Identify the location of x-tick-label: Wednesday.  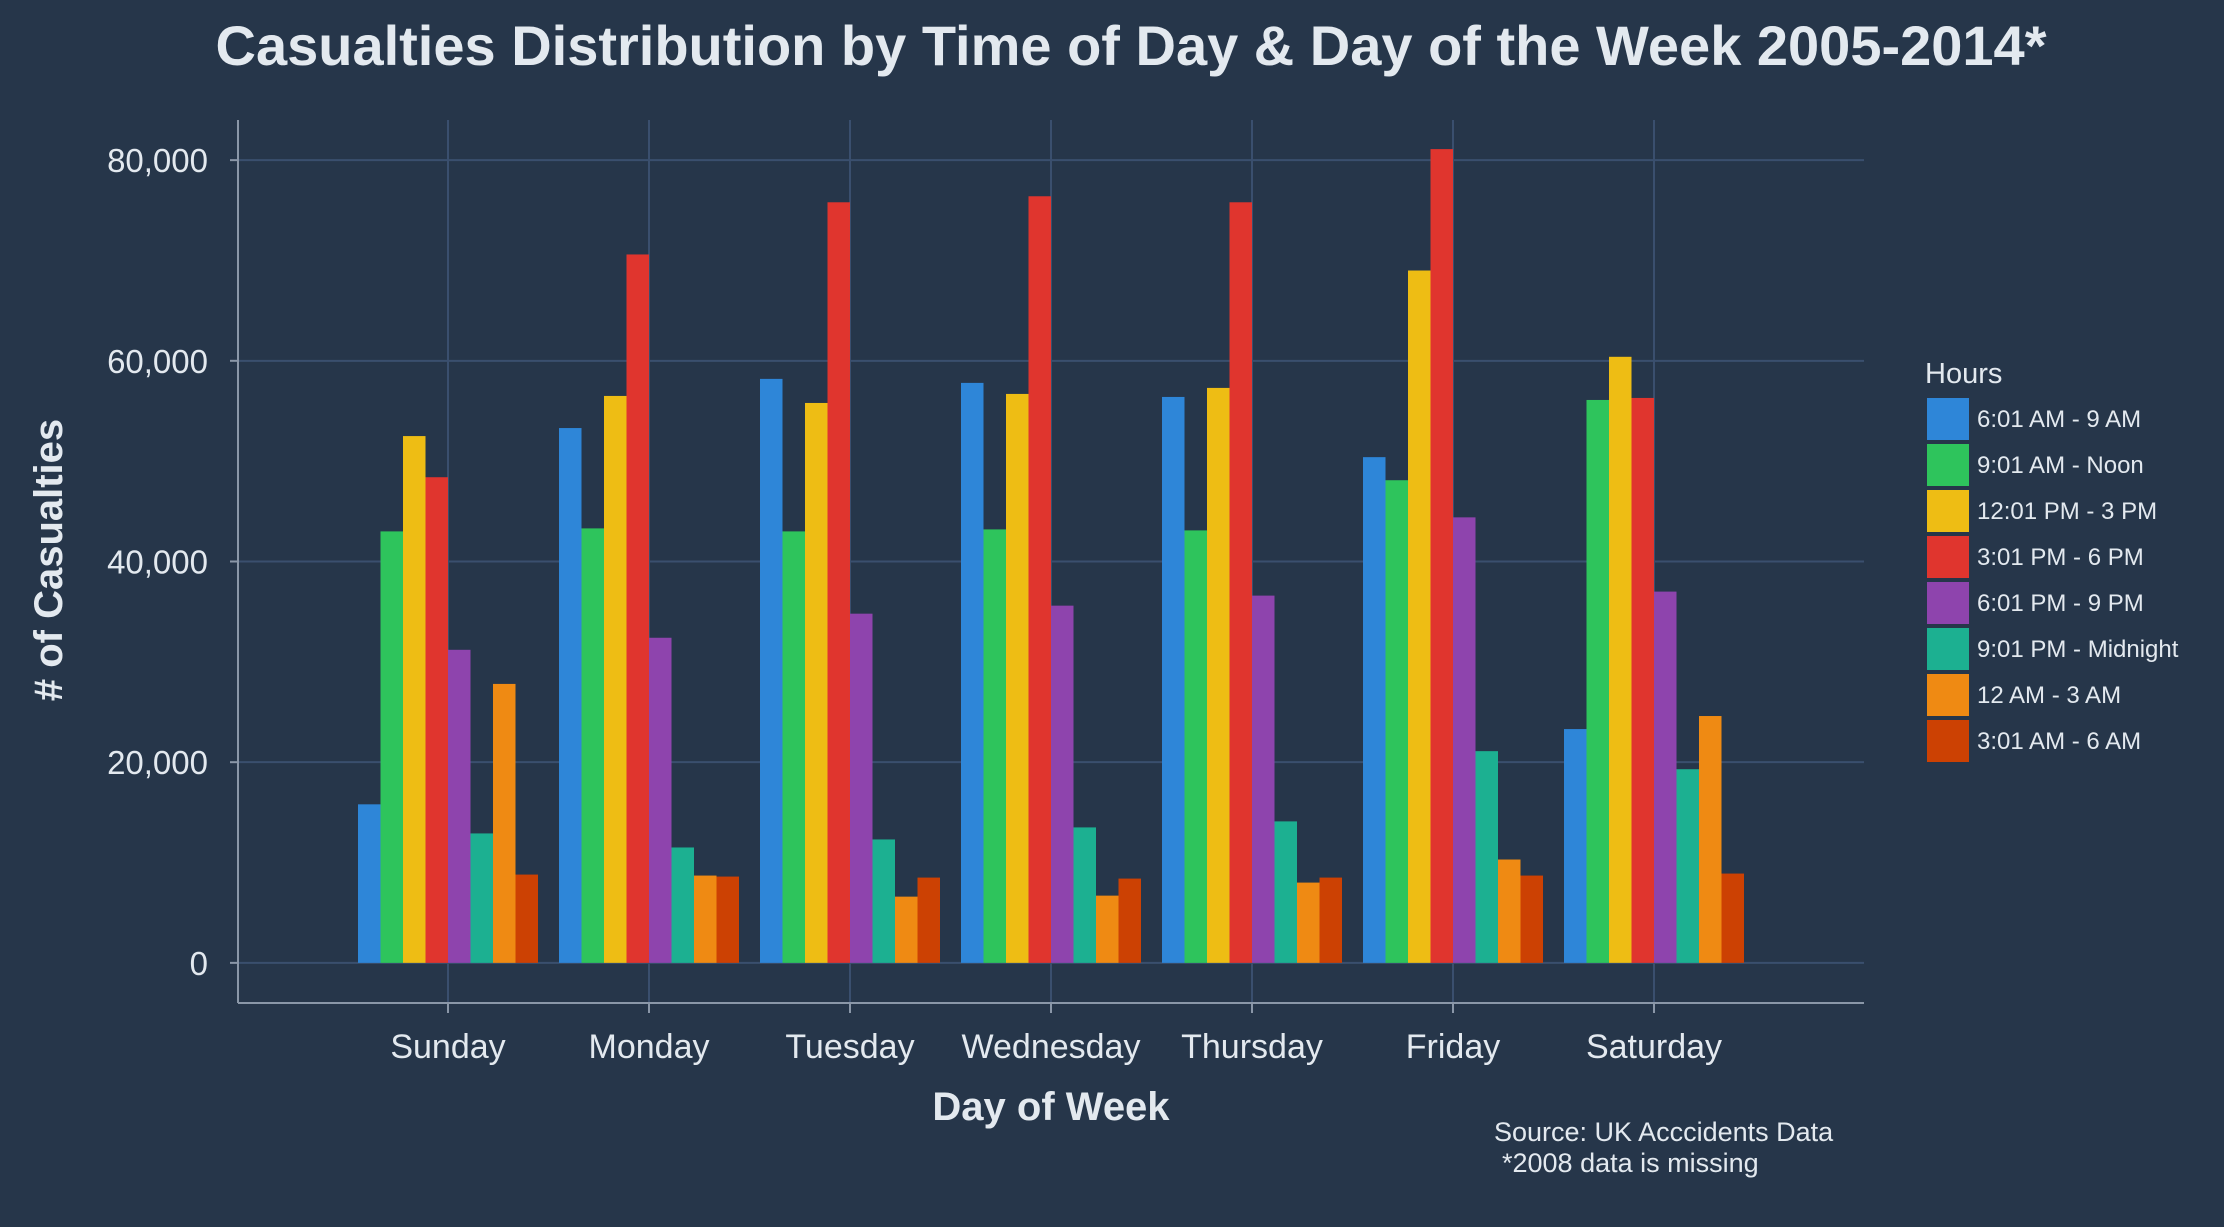
(1051, 1047).